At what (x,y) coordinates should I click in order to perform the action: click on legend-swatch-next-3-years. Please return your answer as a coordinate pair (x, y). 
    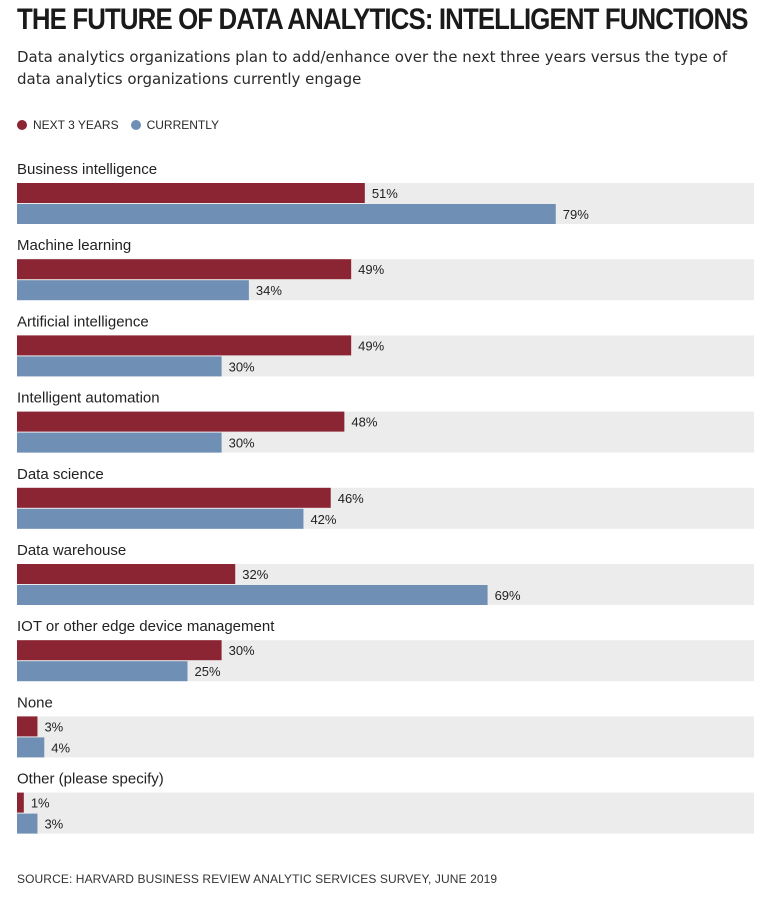
    Looking at the image, I should click on (22, 125).